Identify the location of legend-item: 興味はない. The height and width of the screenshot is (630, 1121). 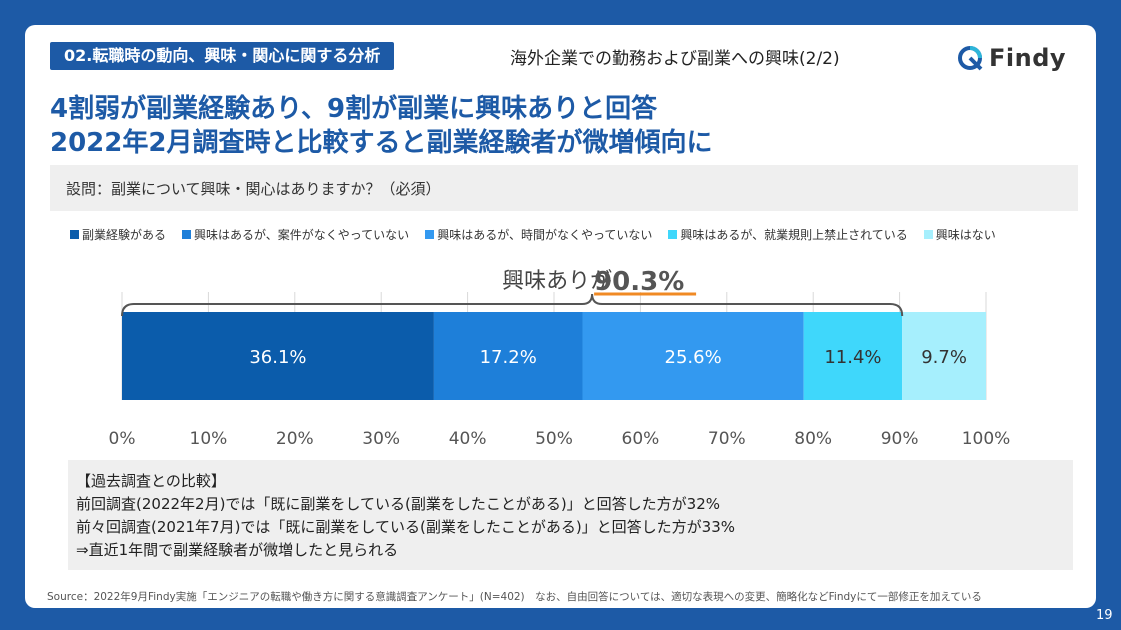
(959, 234).